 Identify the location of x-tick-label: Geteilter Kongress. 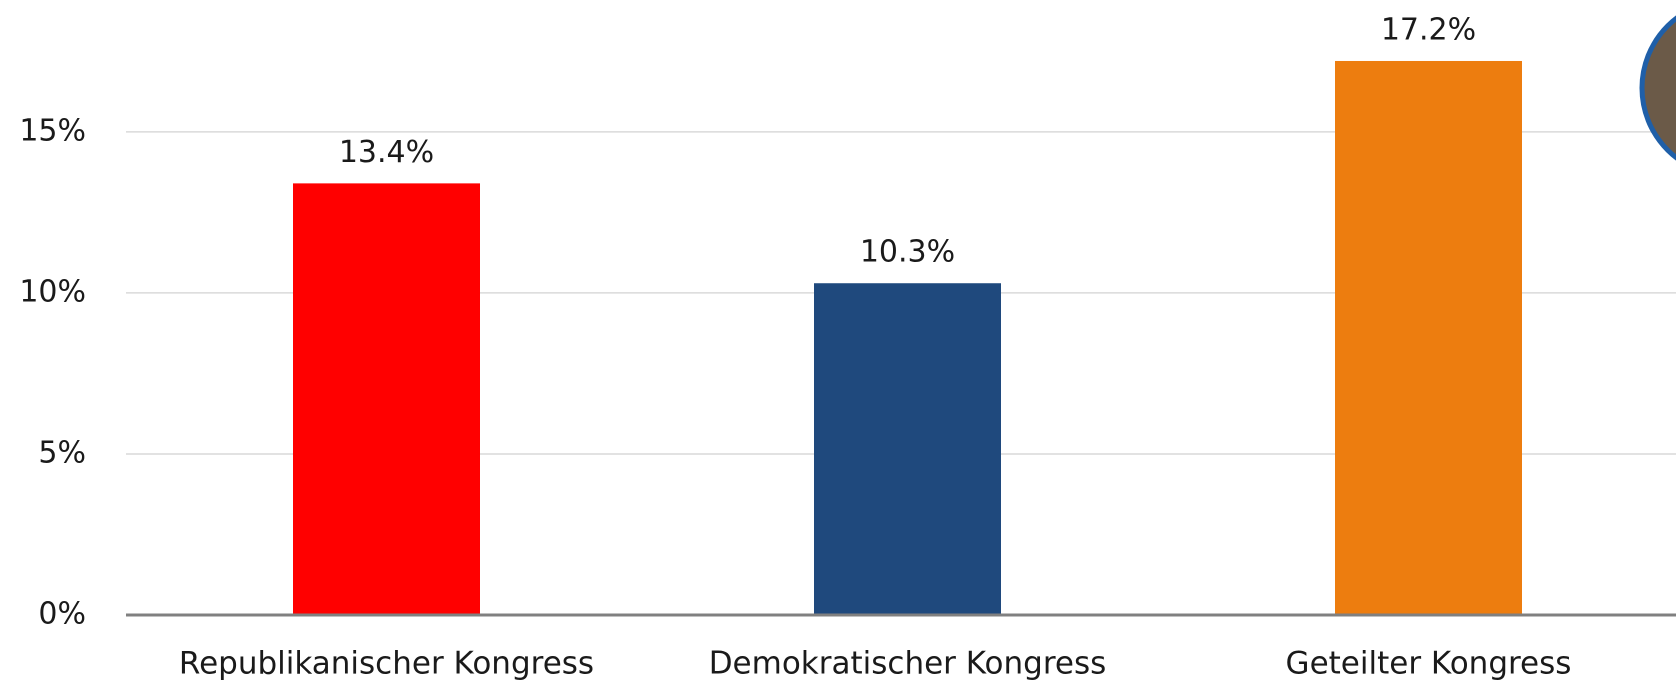
(1429, 664).